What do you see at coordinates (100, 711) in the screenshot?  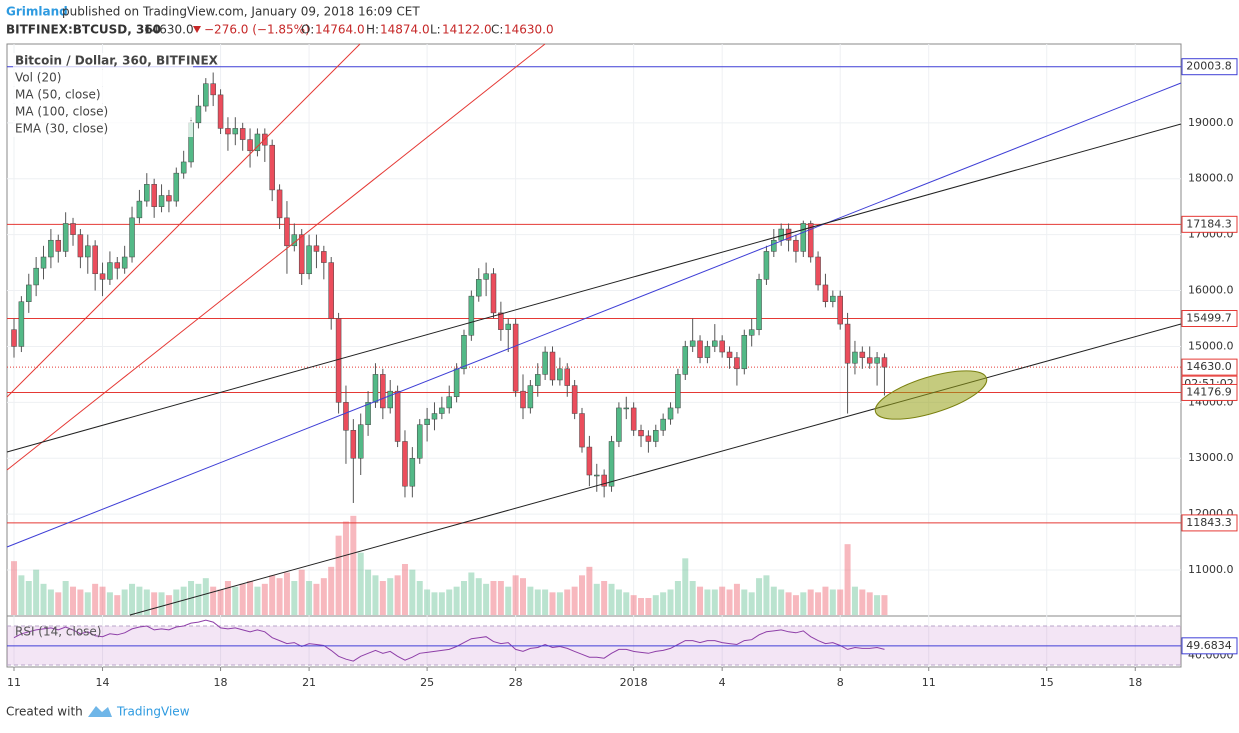 I see `tv-logo` at bounding box center [100, 711].